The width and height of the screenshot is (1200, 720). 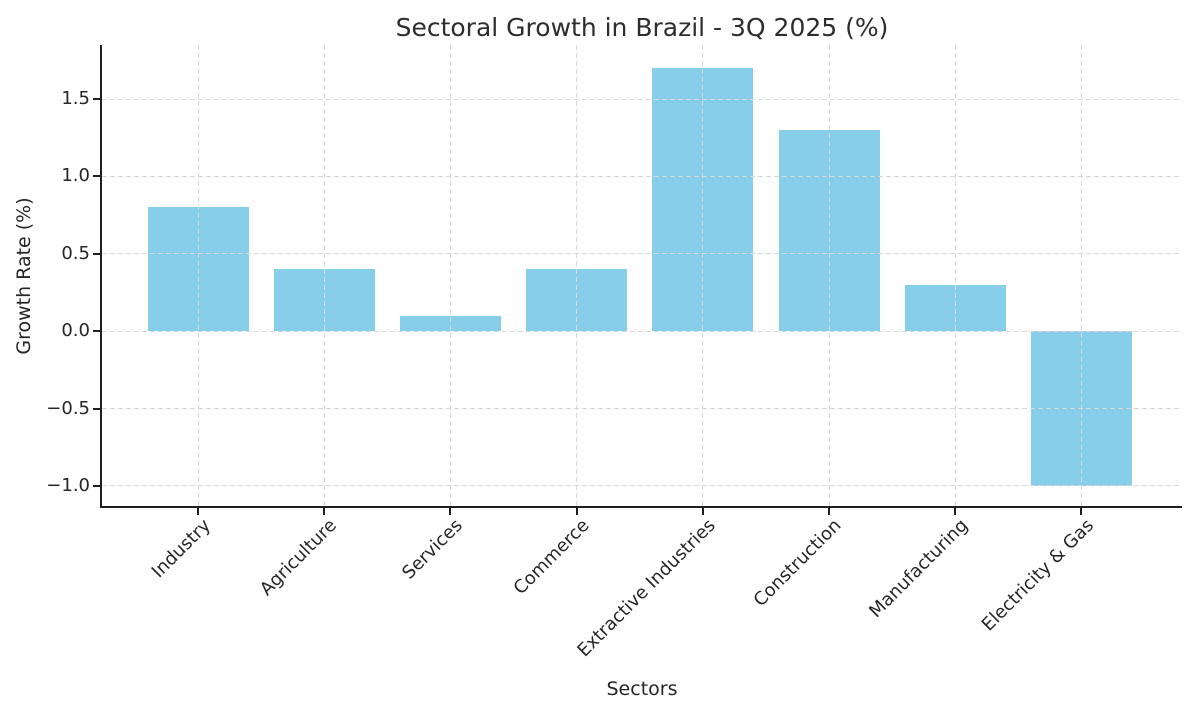 What do you see at coordinates (75, 253) in the screenshot?
I see `y-tick-label: 0.5` at bounding box center [75, 253].